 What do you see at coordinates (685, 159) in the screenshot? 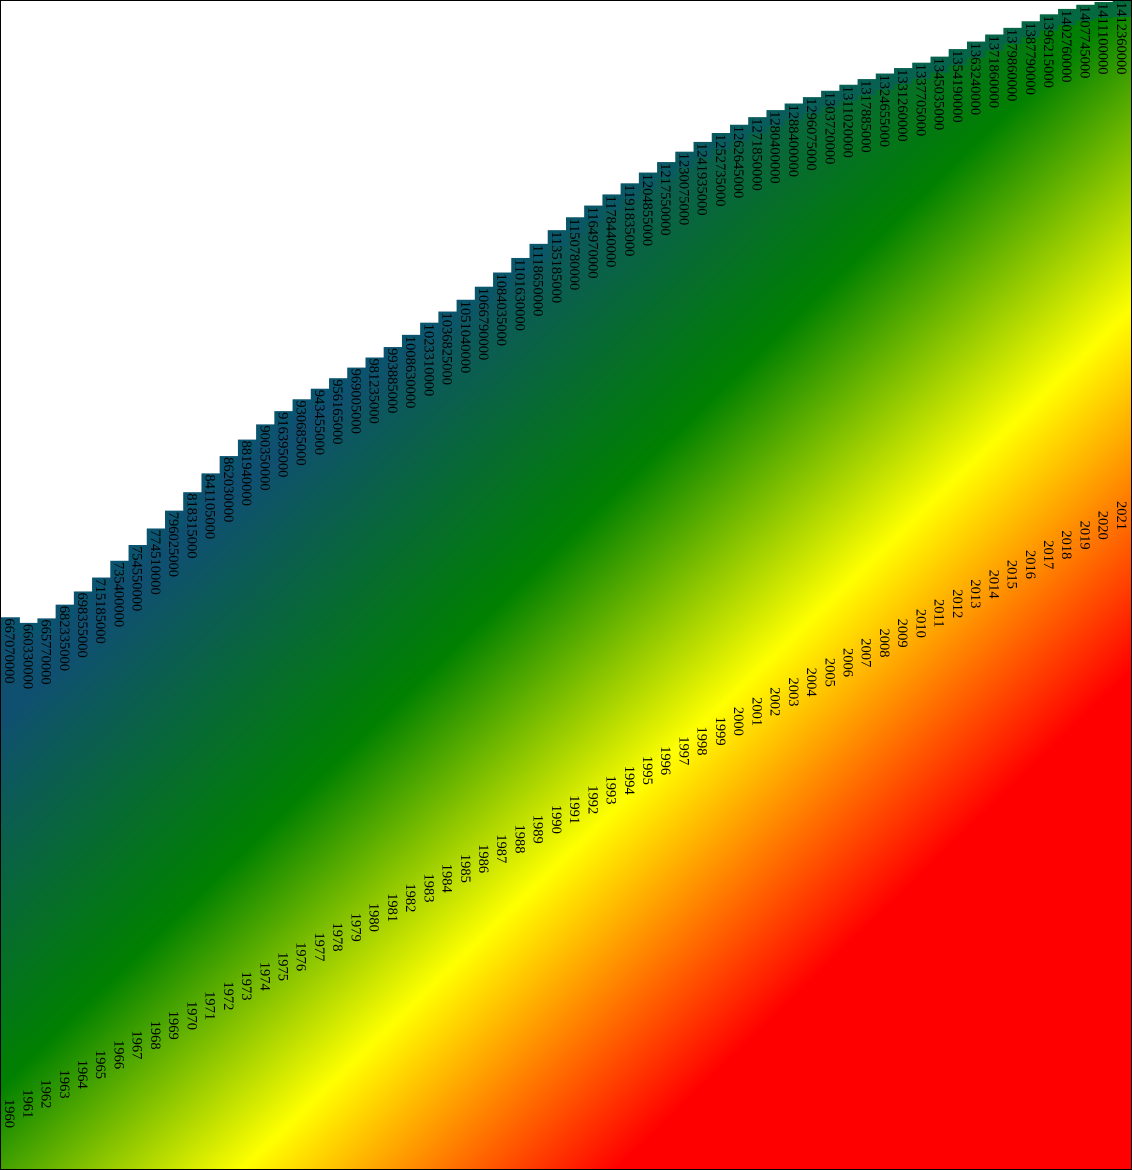
I see `bar-top-1997` at bounding box center [685, 159].